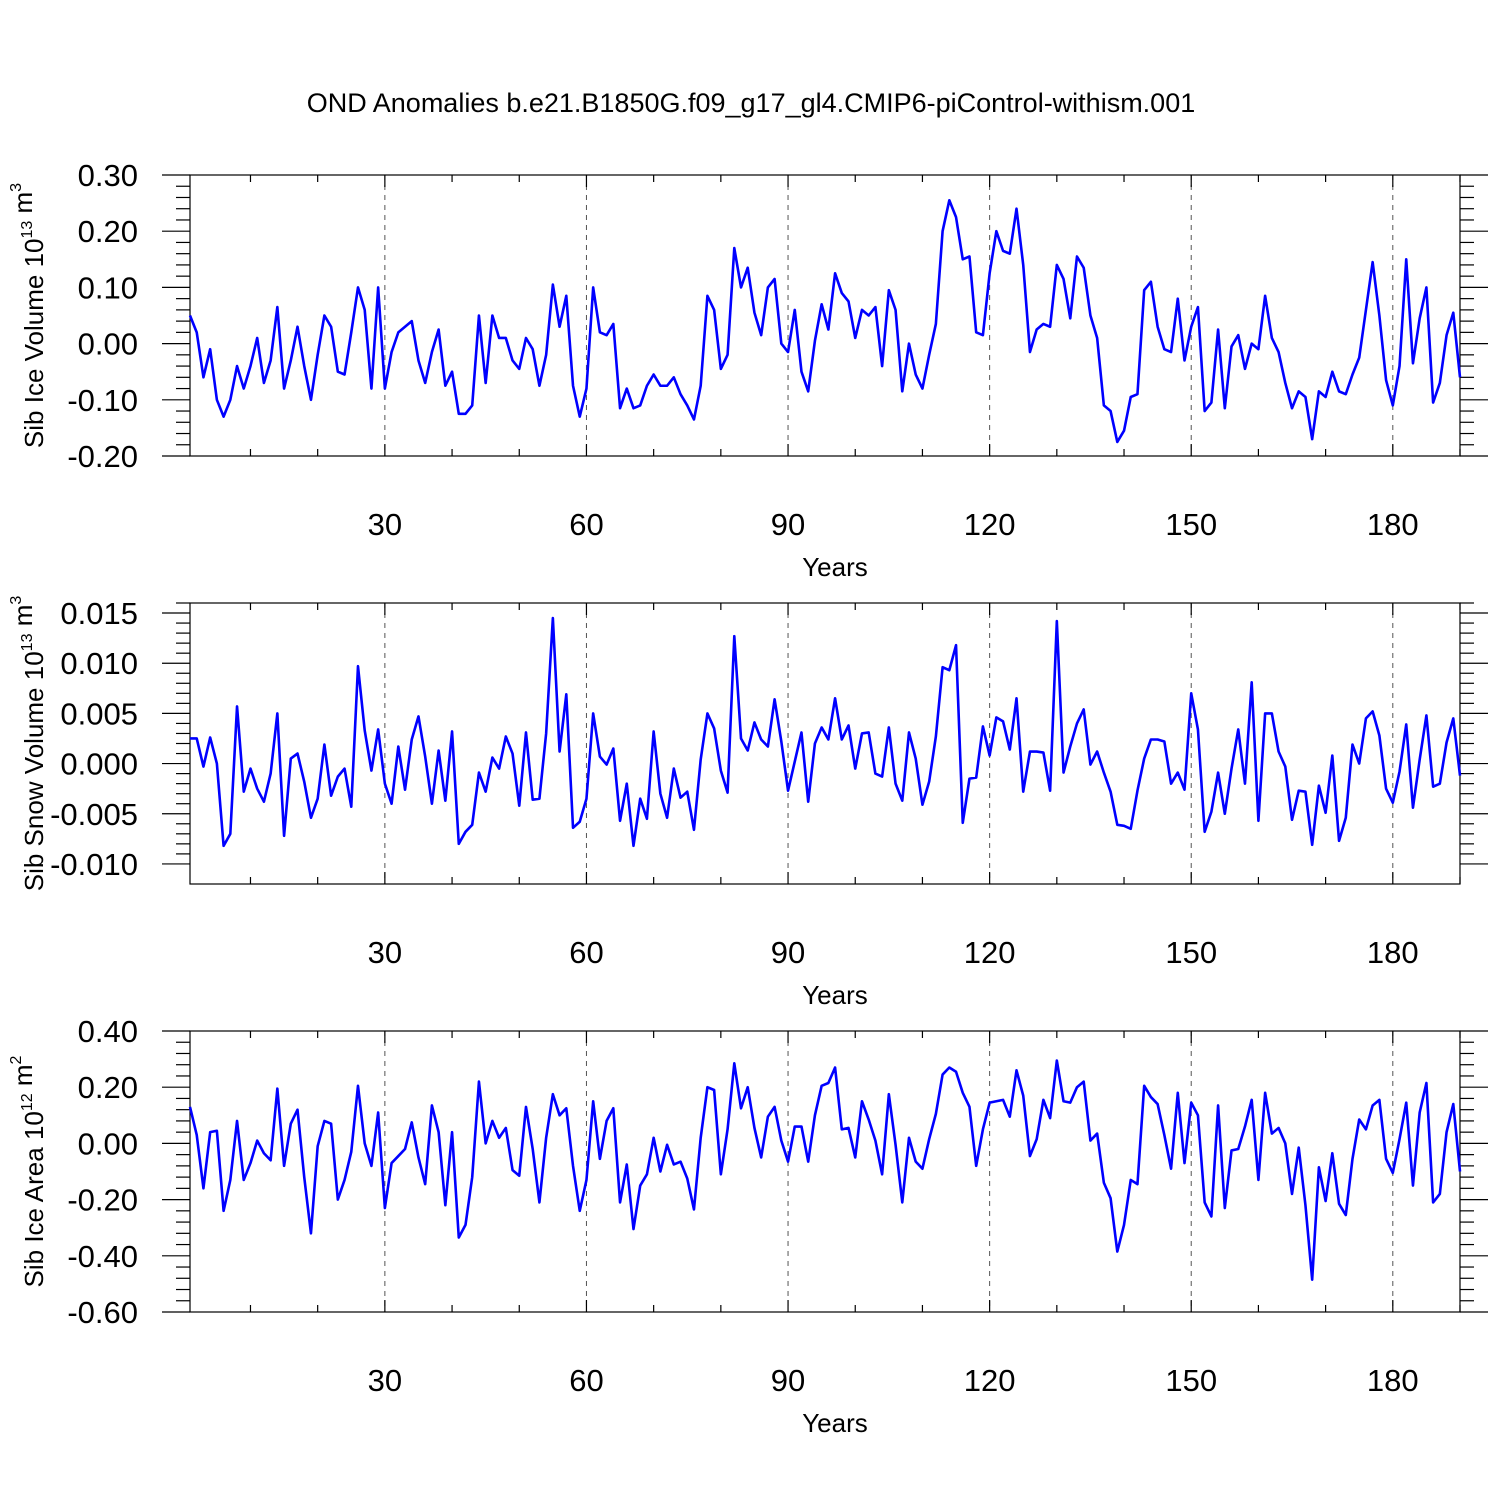 This screenshot has height=1500, width=1500. Describe the element at coordinates (27, 1102) in the screenshot. I see `y-axis-label-superscript: 12` at that location.